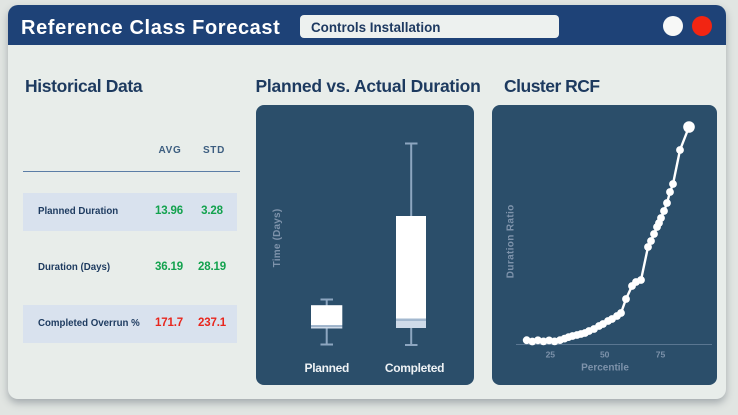 This screenshot has height=415, width=738. I want to click on svg-text: Planned, so click(327, 368).